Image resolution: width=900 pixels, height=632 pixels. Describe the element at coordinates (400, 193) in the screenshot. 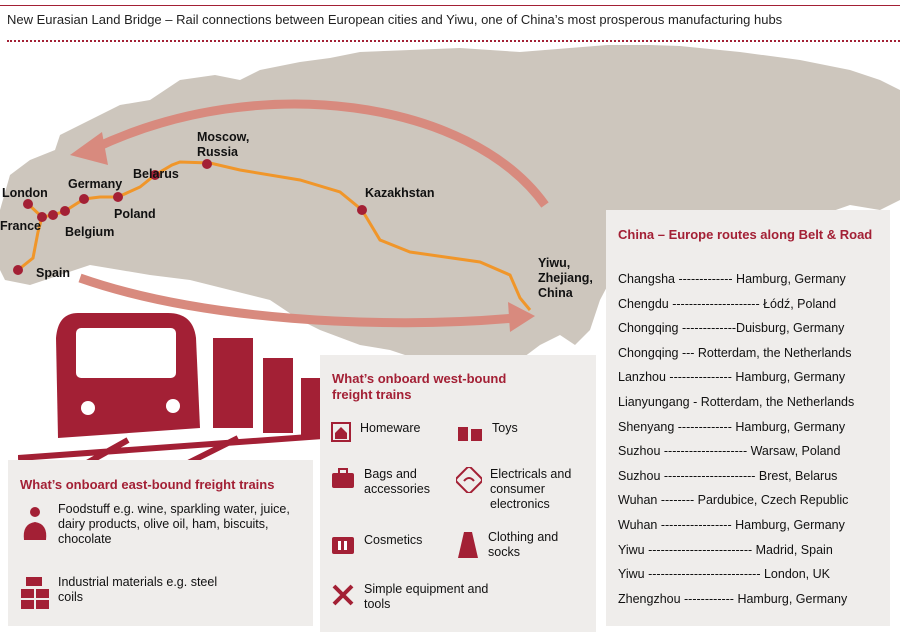

I see `label-kazakhstan: Kazakhstan` at that location.